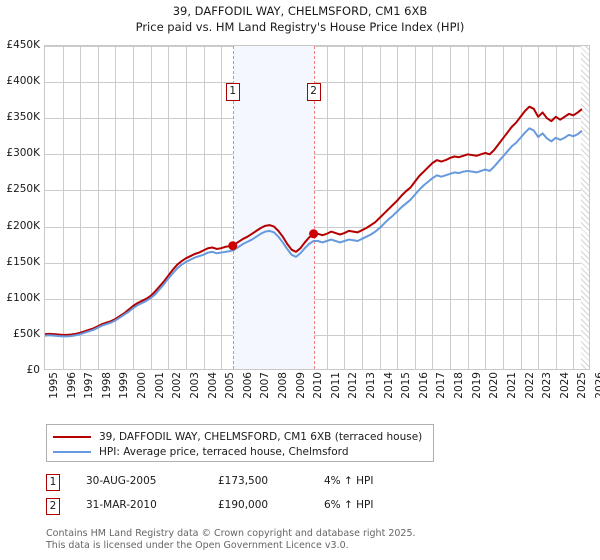  What do you see at coordinates (71, 385) in the screenshot?
I see `x-tick-label: 1996` at bounding box center [71, 385].